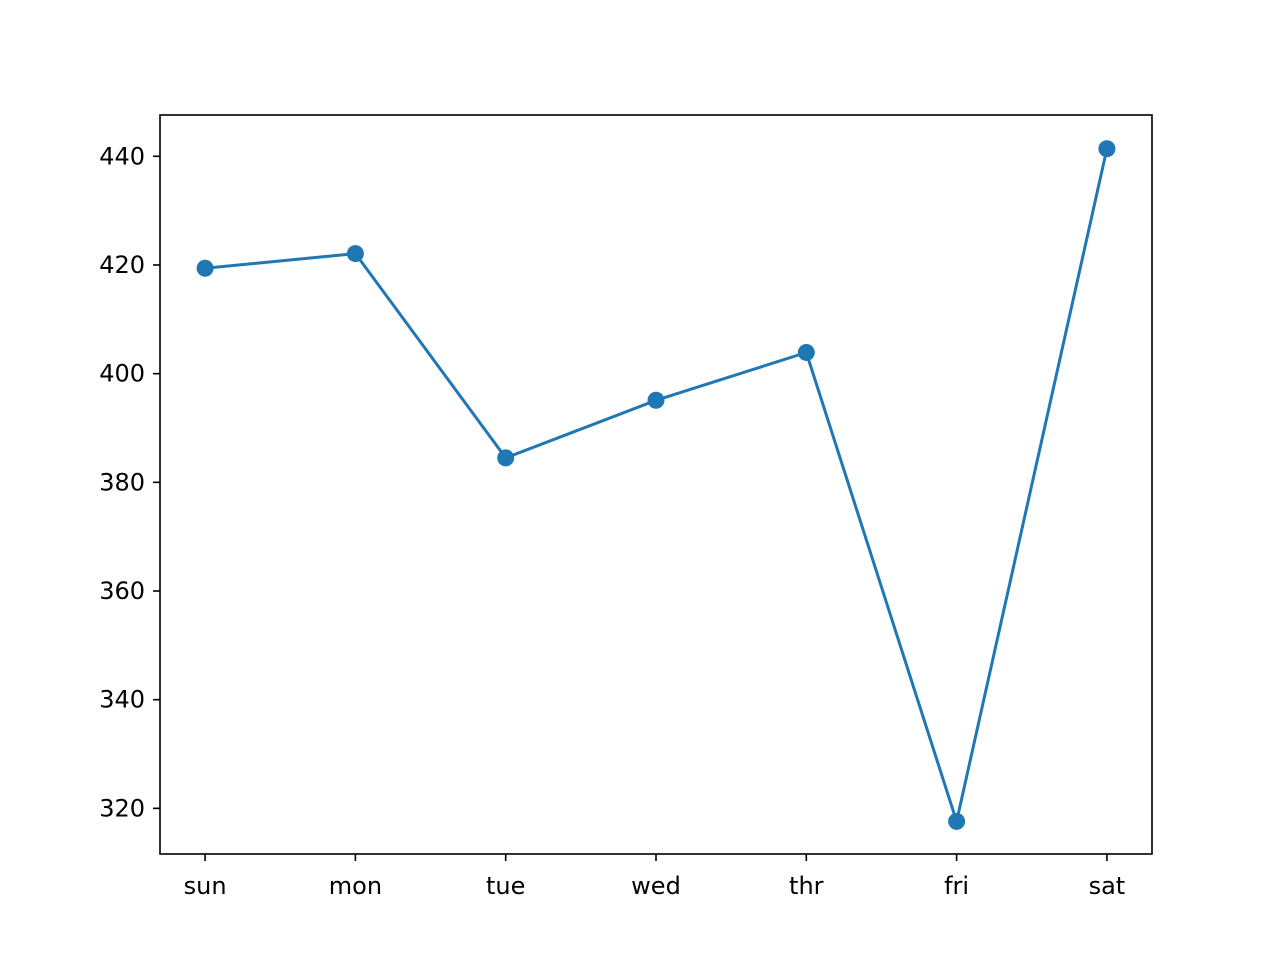 This screenshot has height=960, width=1280. What do you see at coordinates (122, 374) in the screenshot?
I see `y-tick-label: 400` at bounding box center [122, 374].